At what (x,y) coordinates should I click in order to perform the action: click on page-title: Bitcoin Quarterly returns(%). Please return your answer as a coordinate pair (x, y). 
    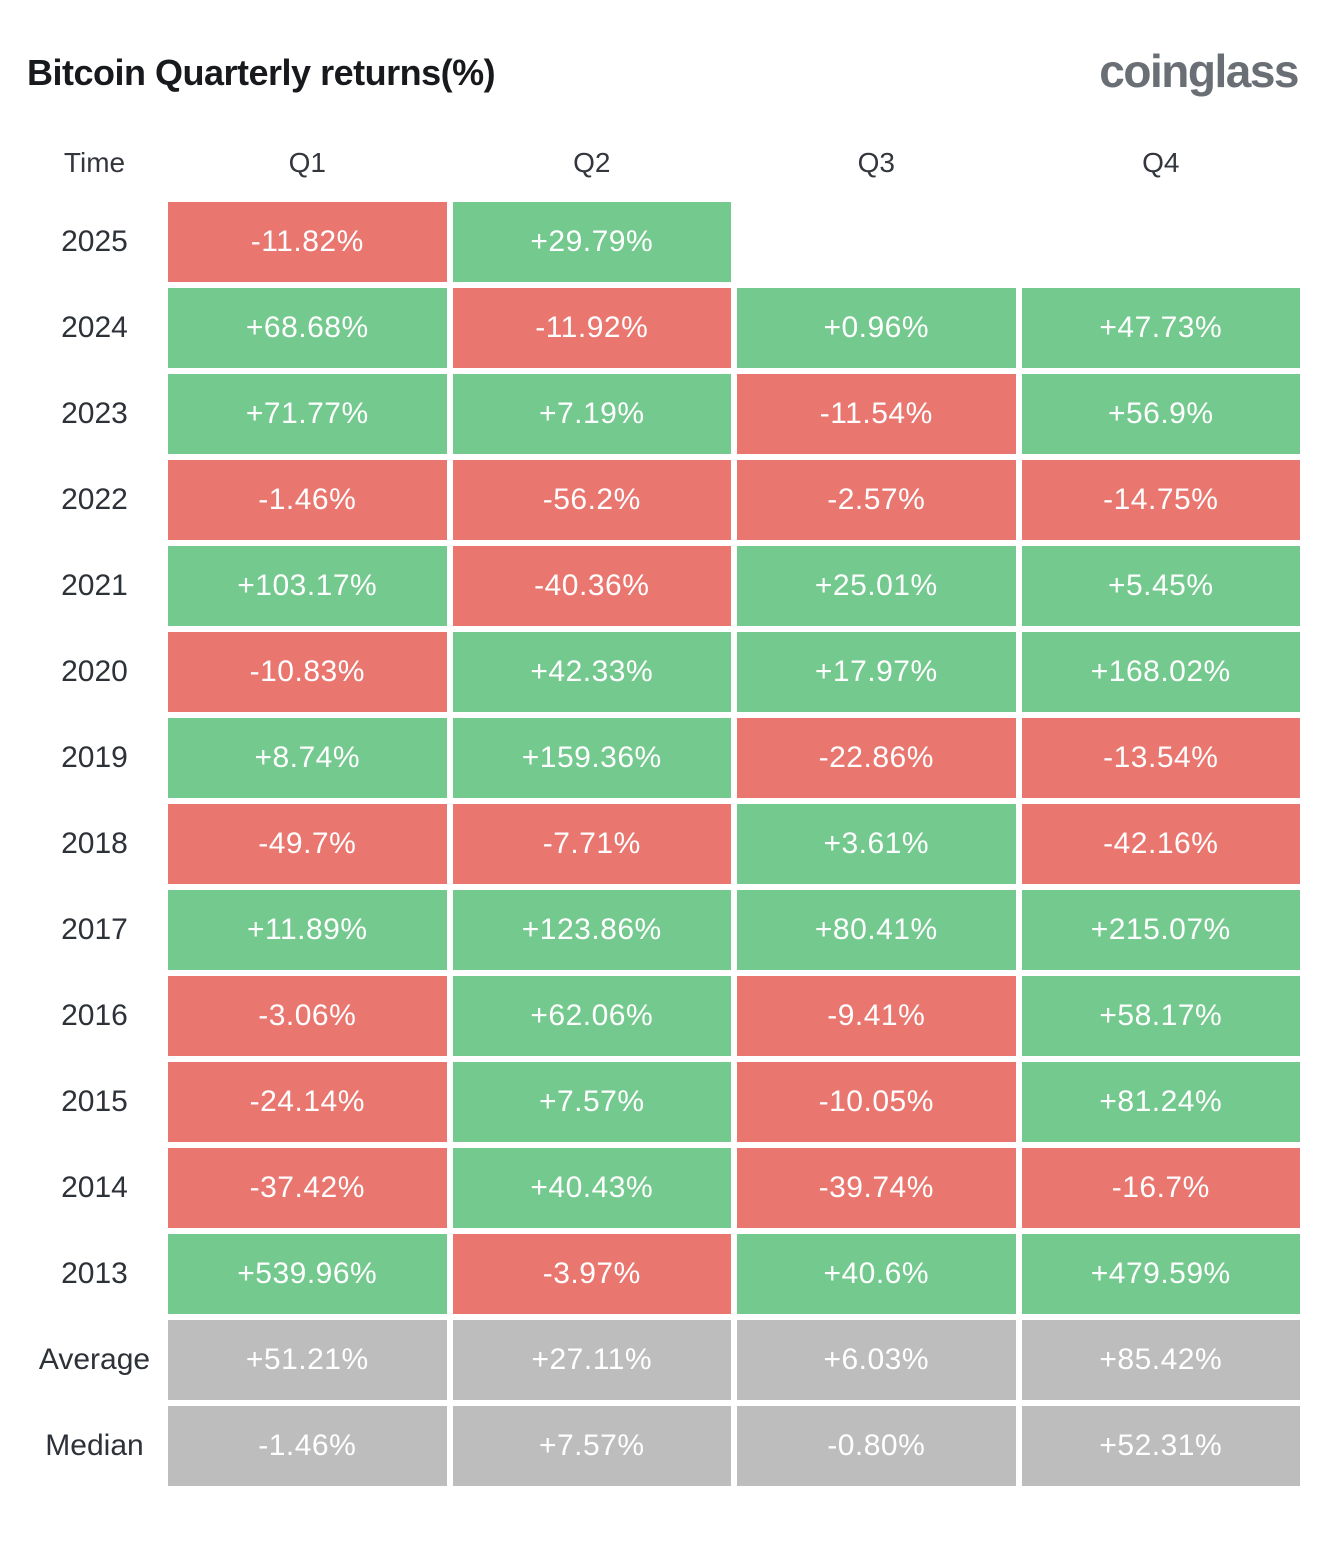
    Looking at the image, I should click on (261, 72).